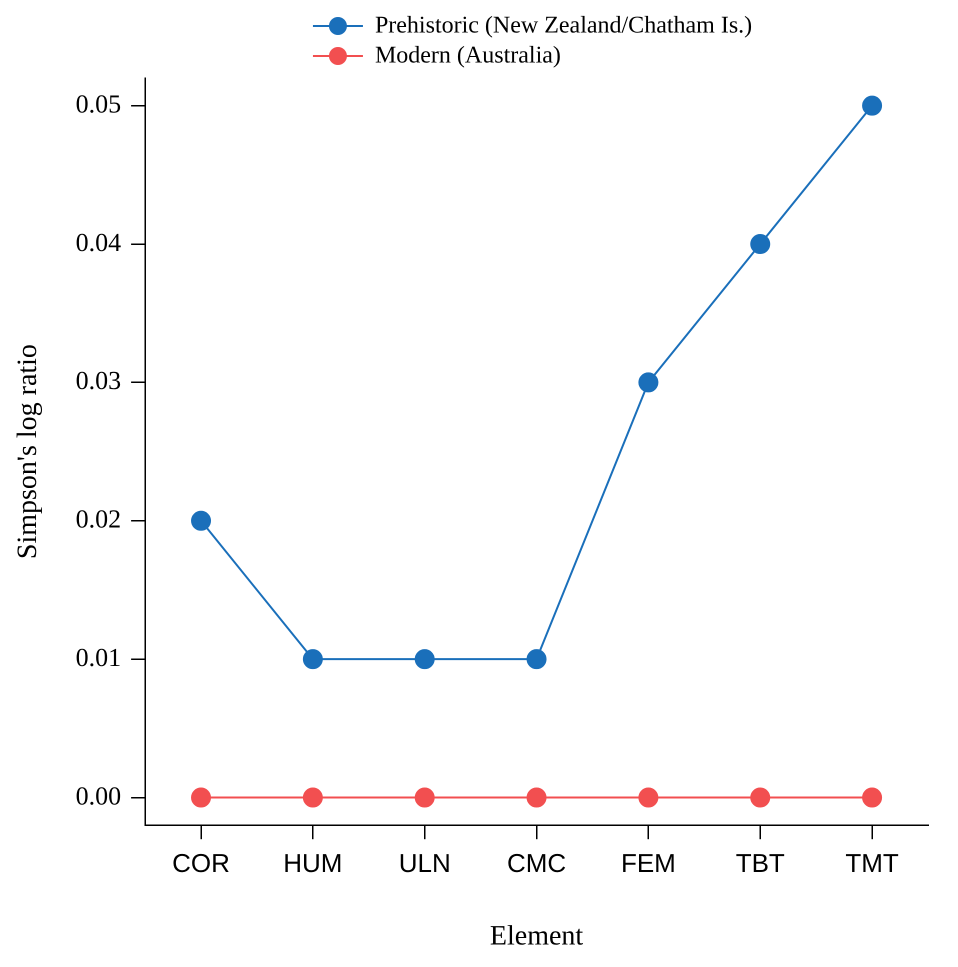 This screenshot has width=958, height=967. Describe the element at coordinates (760, 863) in the screenshot. I see `x-tick-label: TBT` at that location.